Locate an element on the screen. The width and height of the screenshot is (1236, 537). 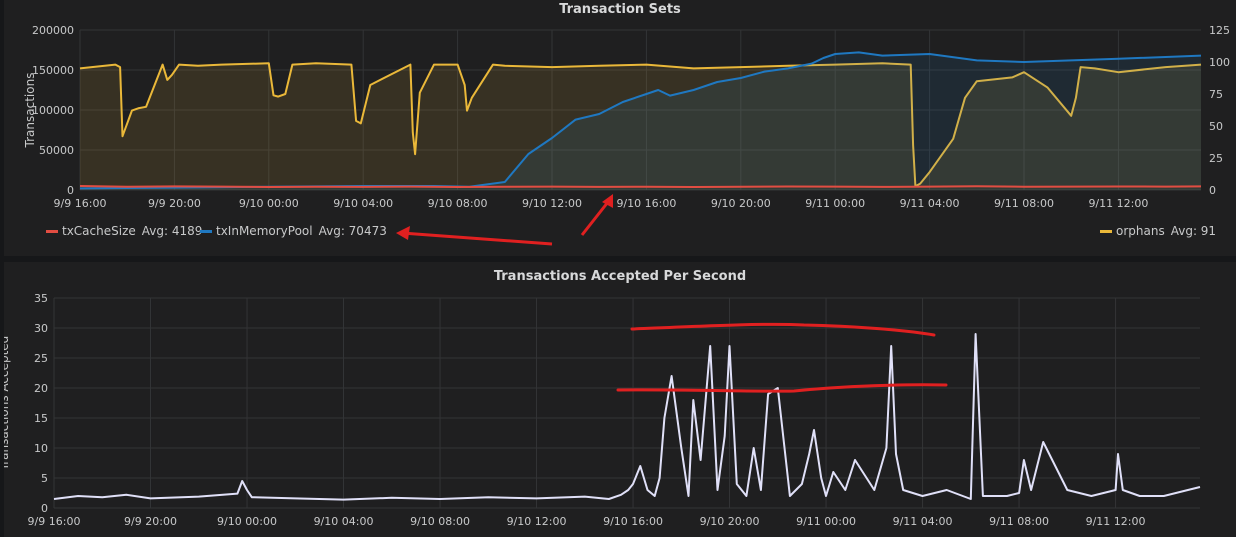
legend-label: orphans is located at coordinates (1140, 231).